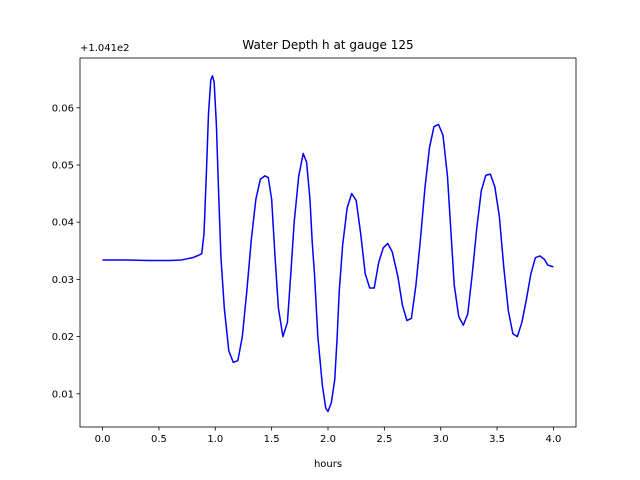 This screenshot has width=640, height=480. Describe the element at coordinates (554, 439) in the screenshot. I see `x-tick-label: 4.0` at that location.